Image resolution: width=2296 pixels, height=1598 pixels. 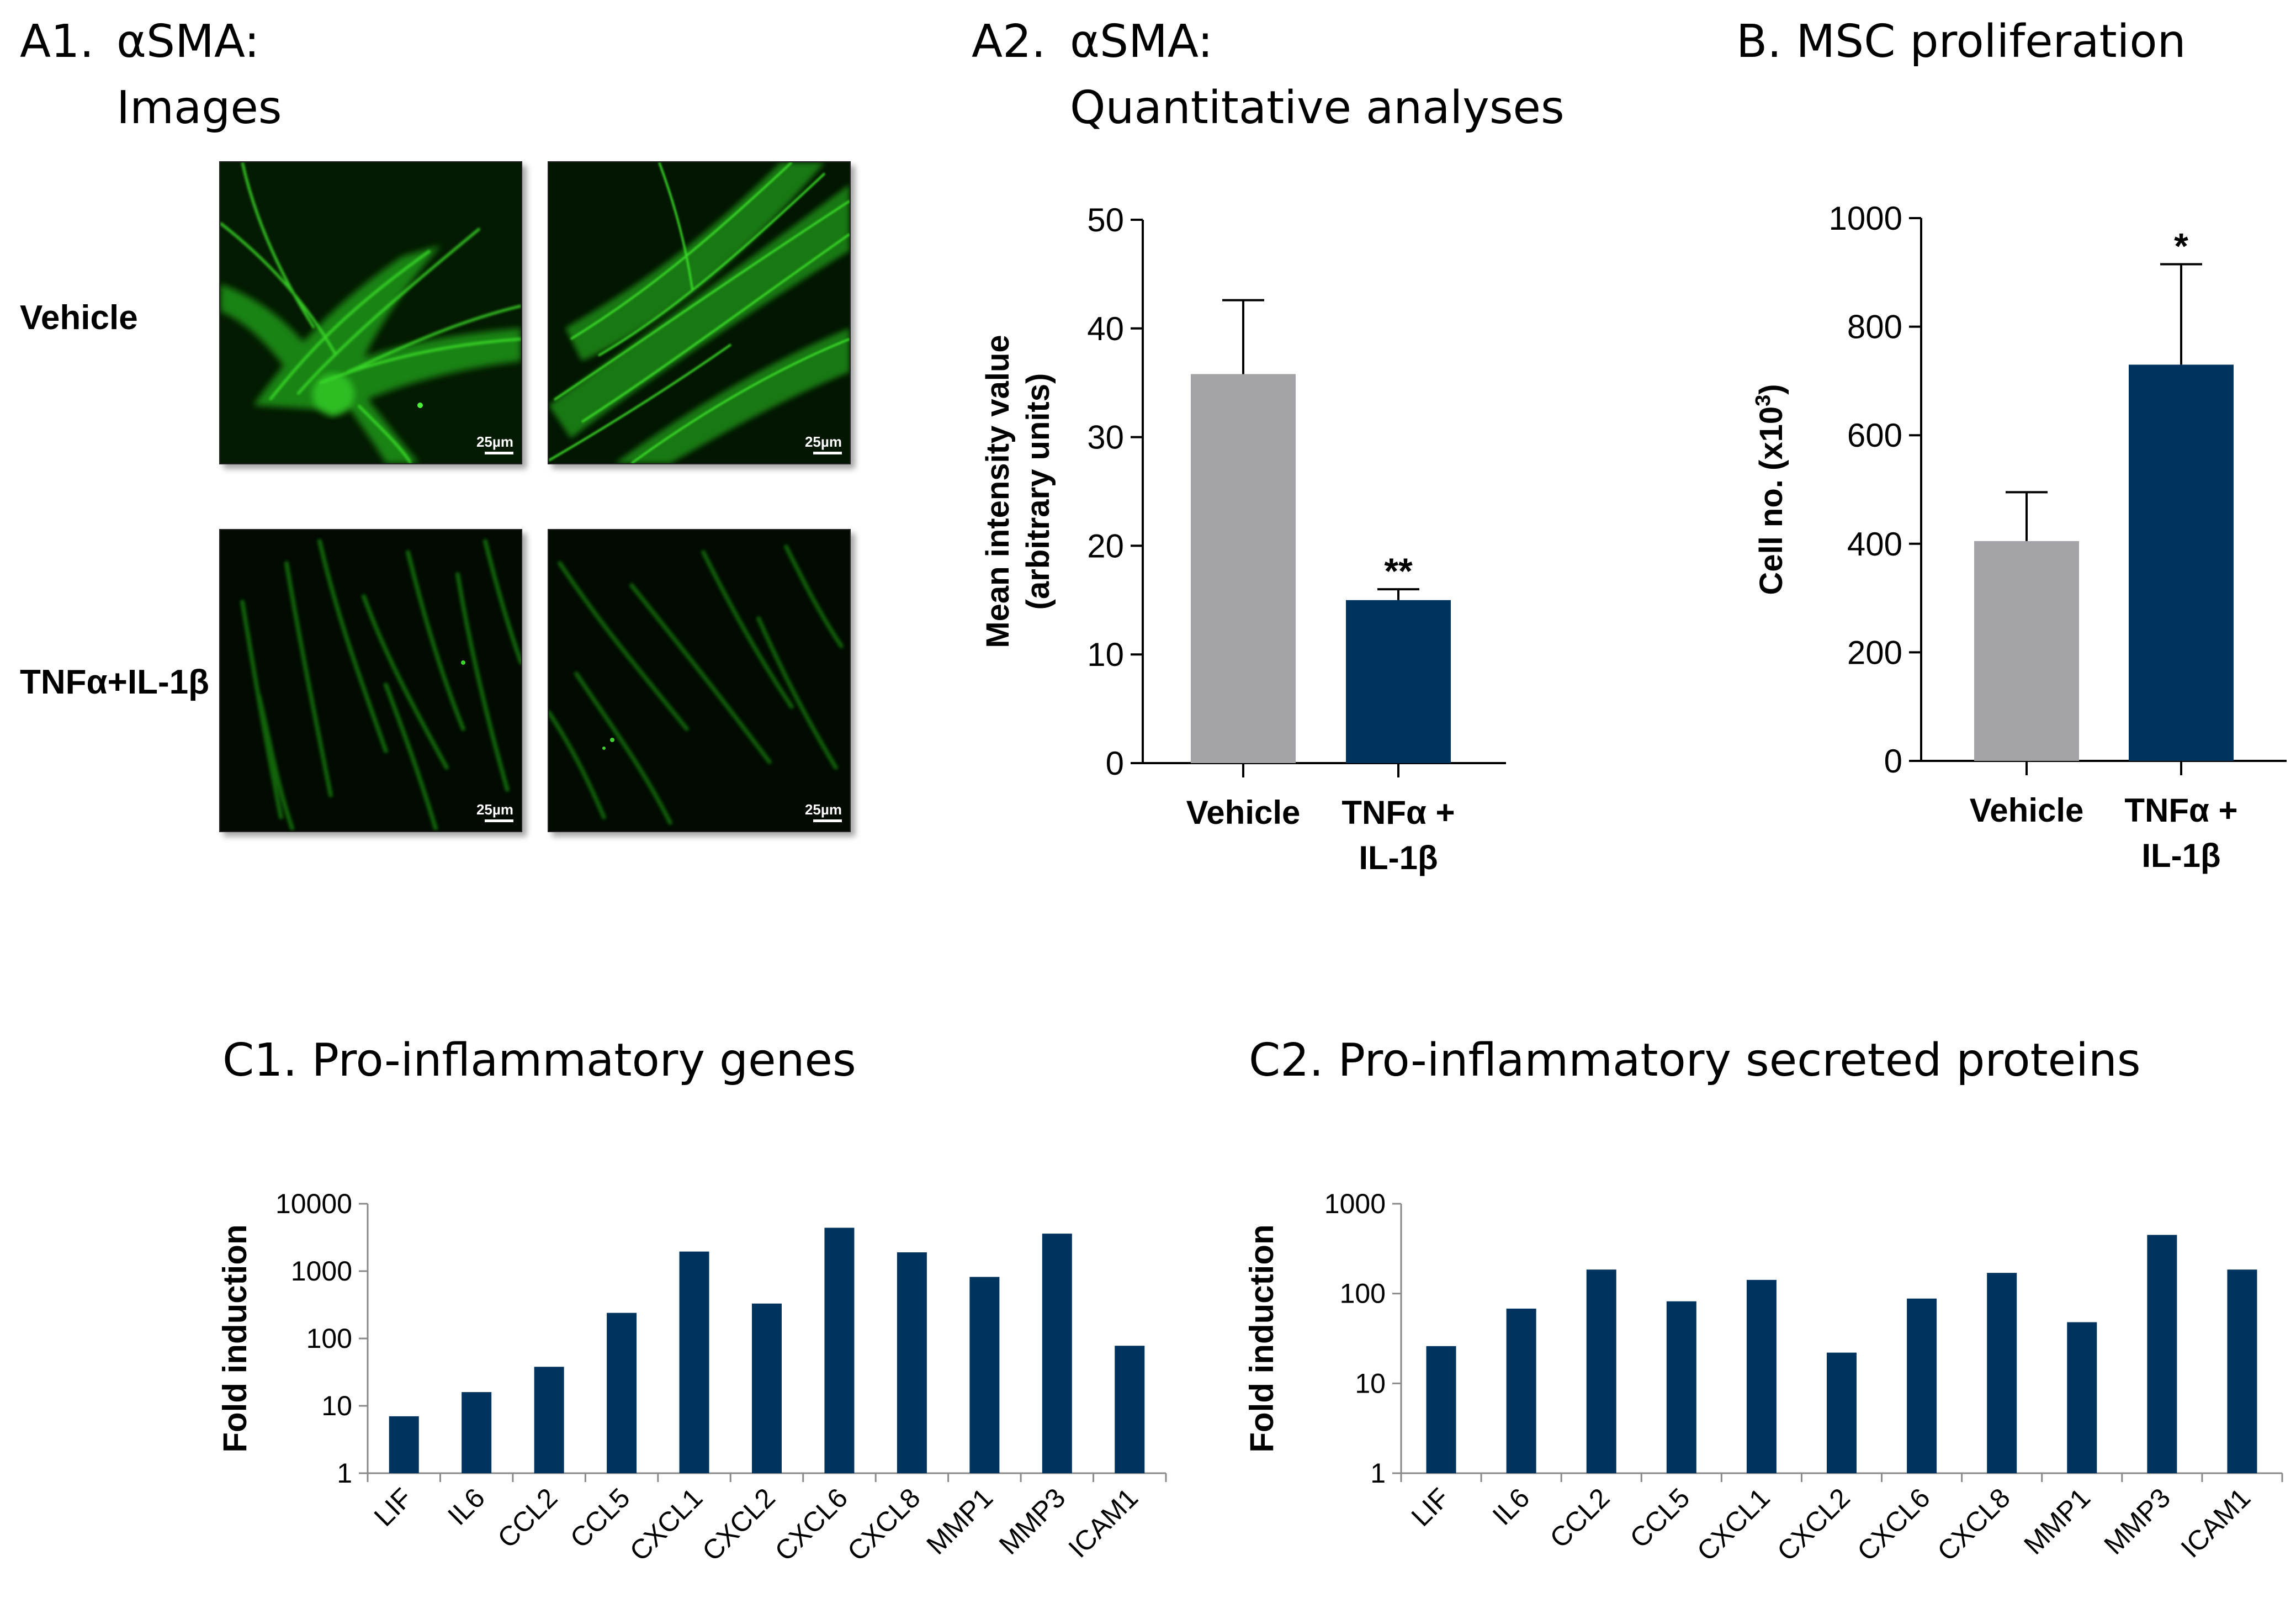 I want to click on panel-b-label: B., so click(x=1759, y=41).